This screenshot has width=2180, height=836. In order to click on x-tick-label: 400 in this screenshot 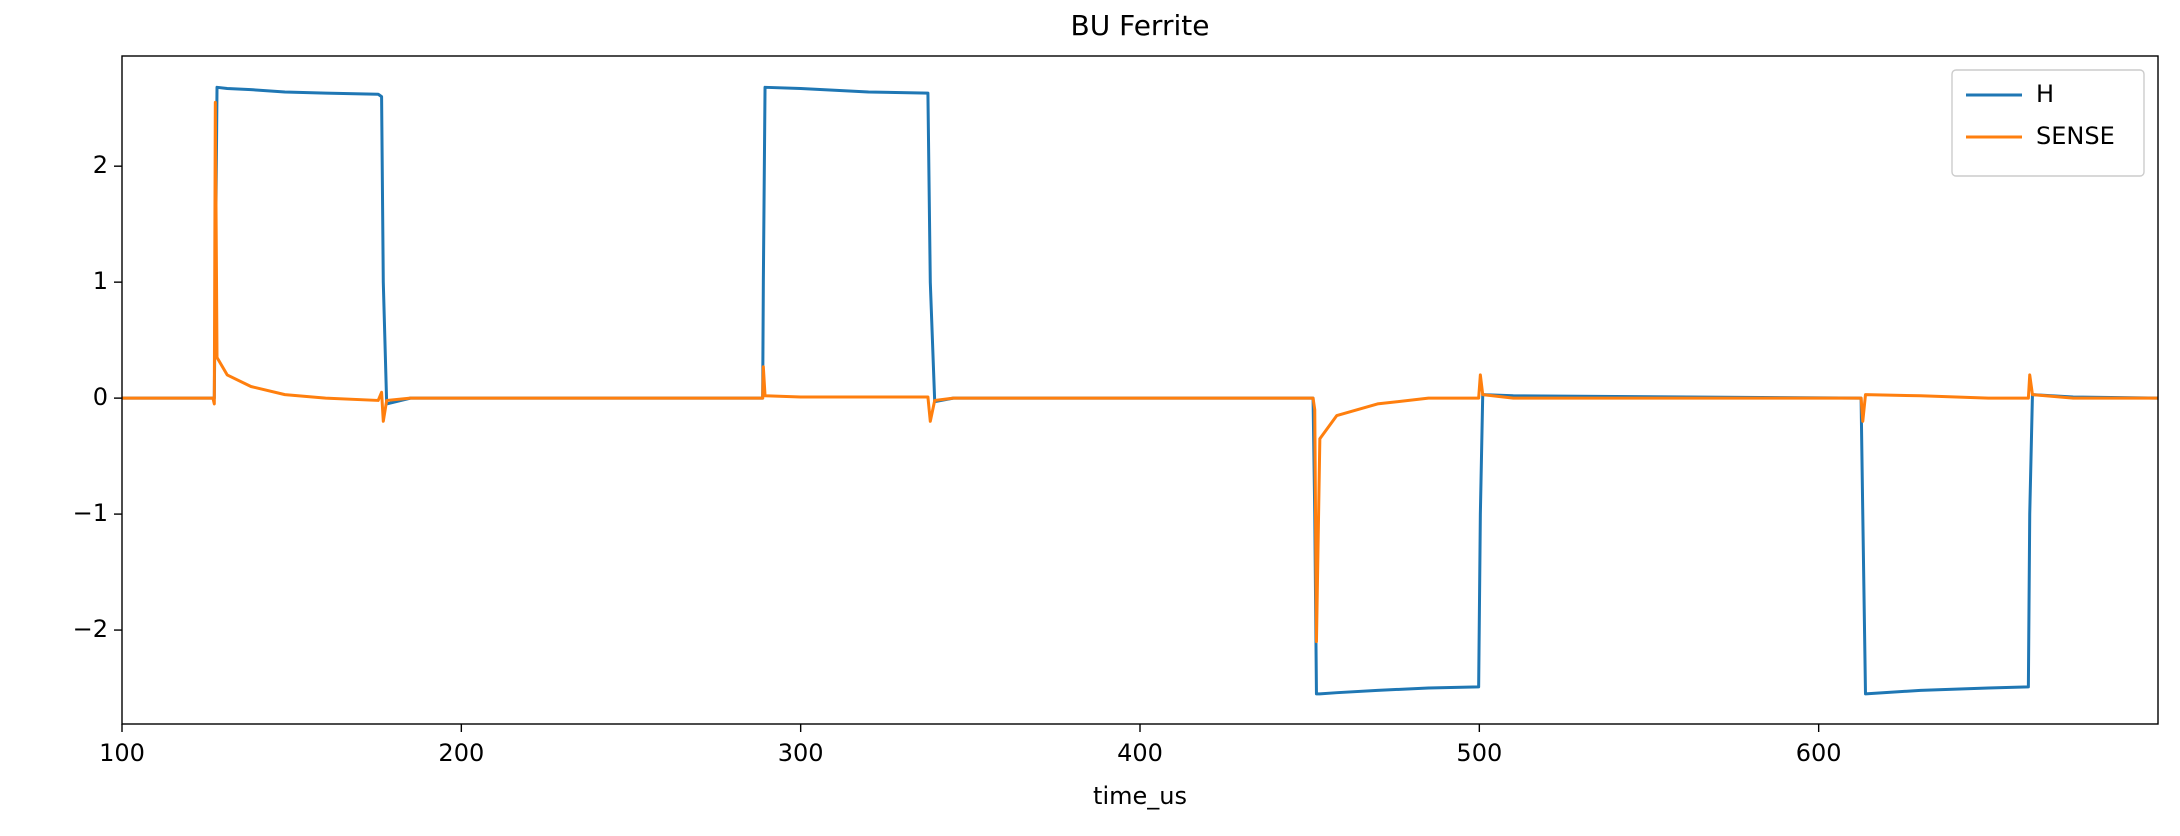, I will do `click(1140, 753)`.